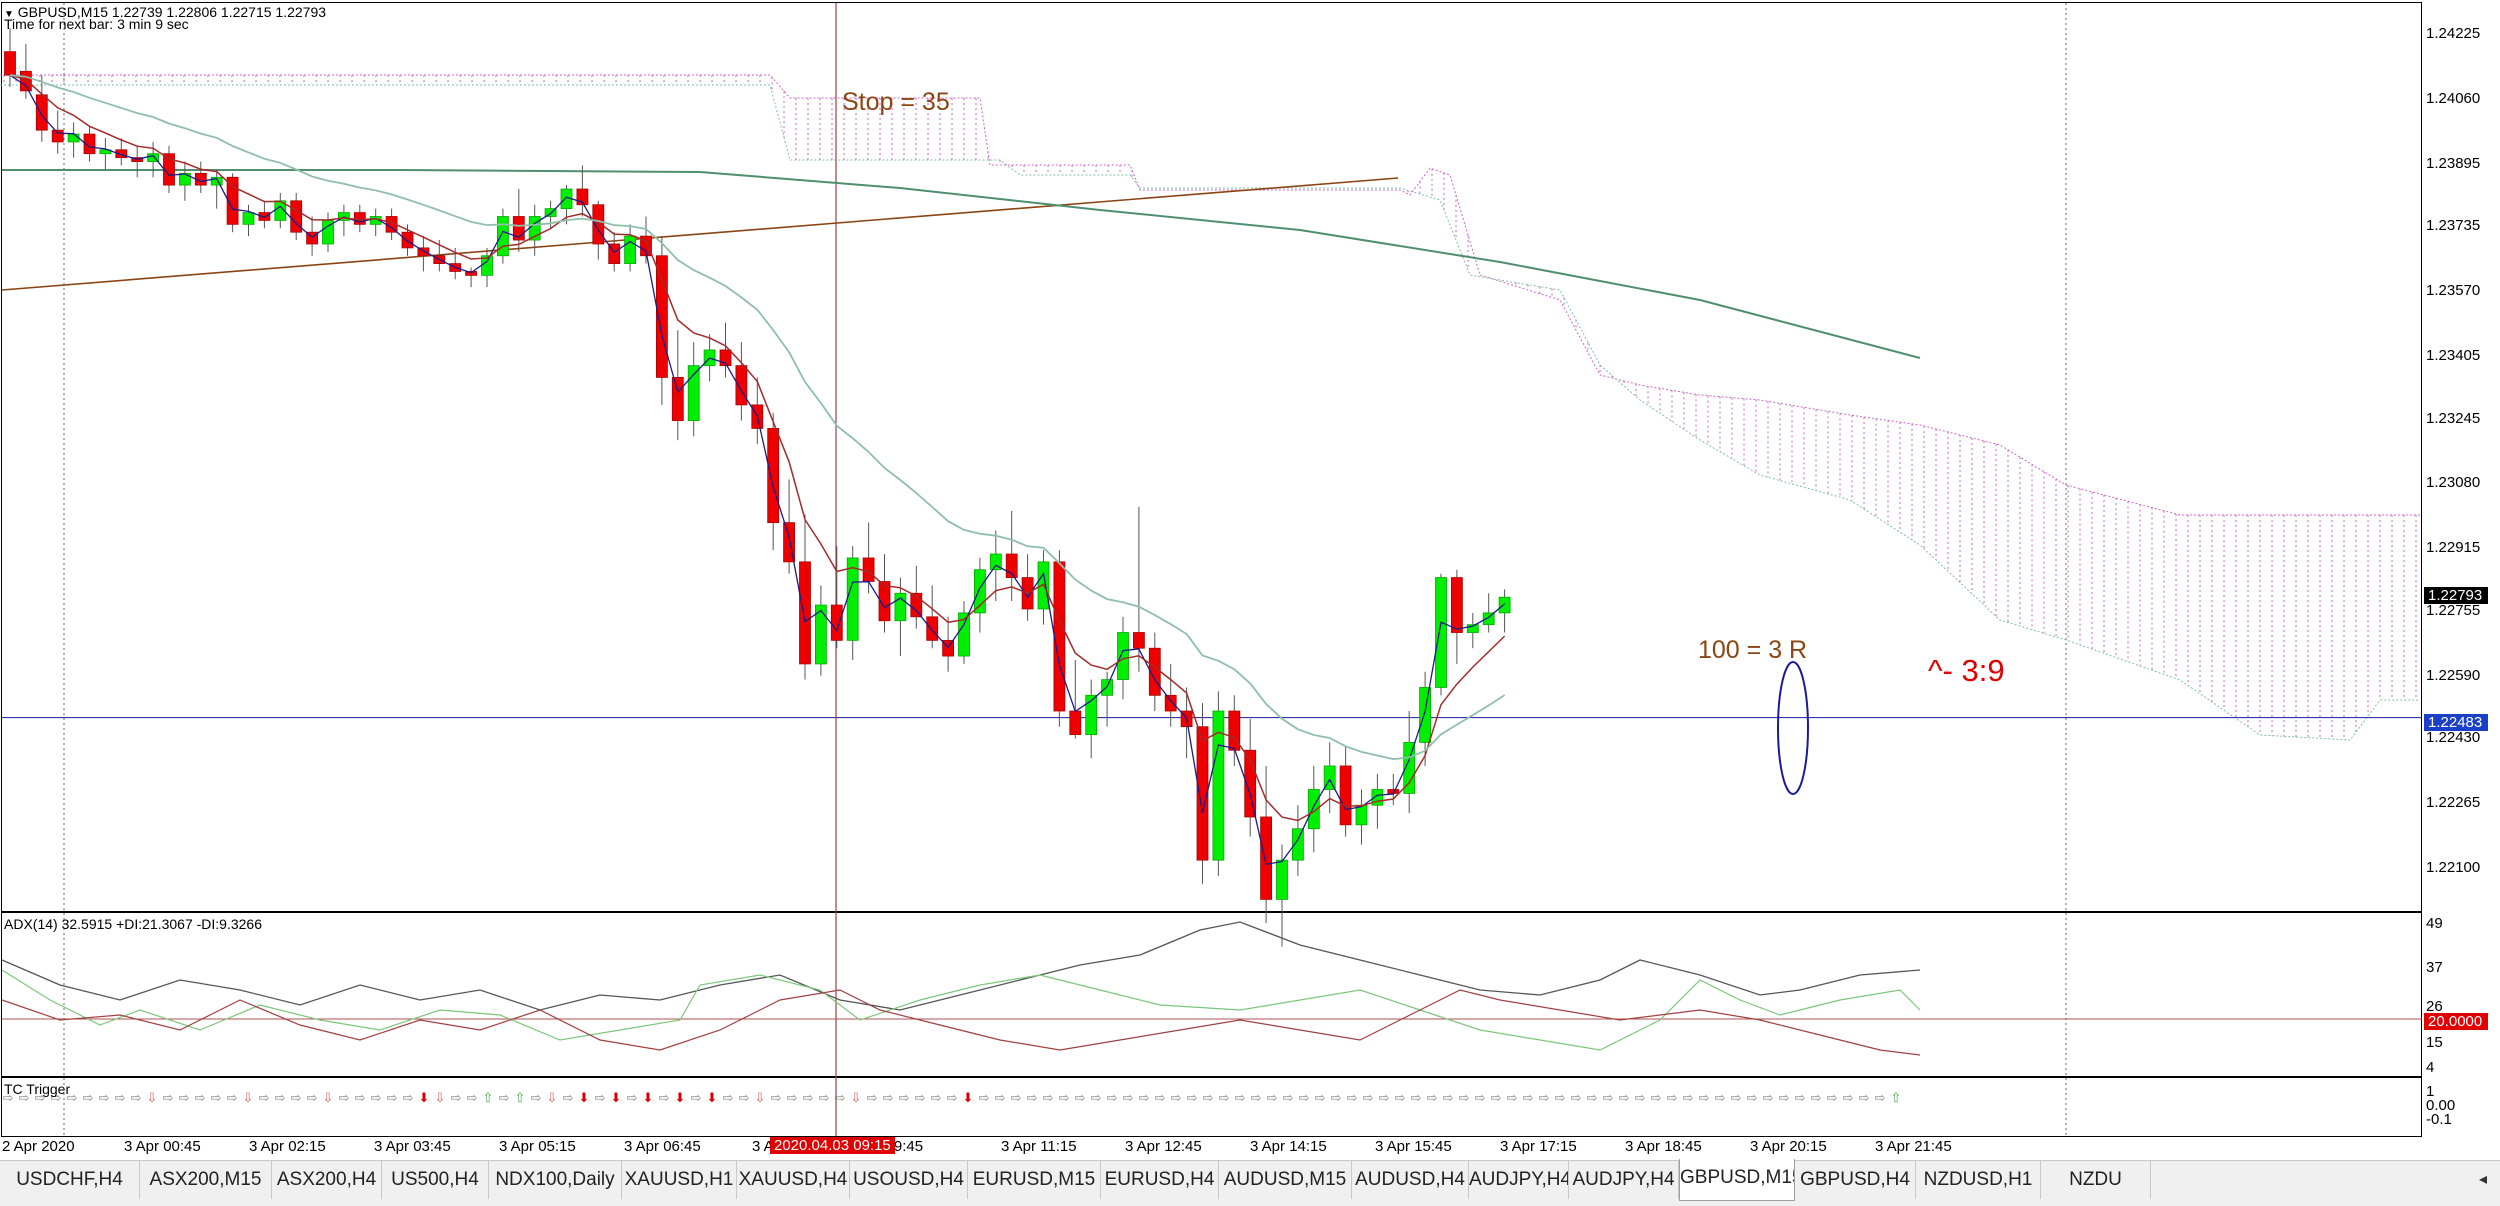 This screenshot has width=2500, height=1206. I want to click on tc-scale-label: 1, so click(2430, 1091).